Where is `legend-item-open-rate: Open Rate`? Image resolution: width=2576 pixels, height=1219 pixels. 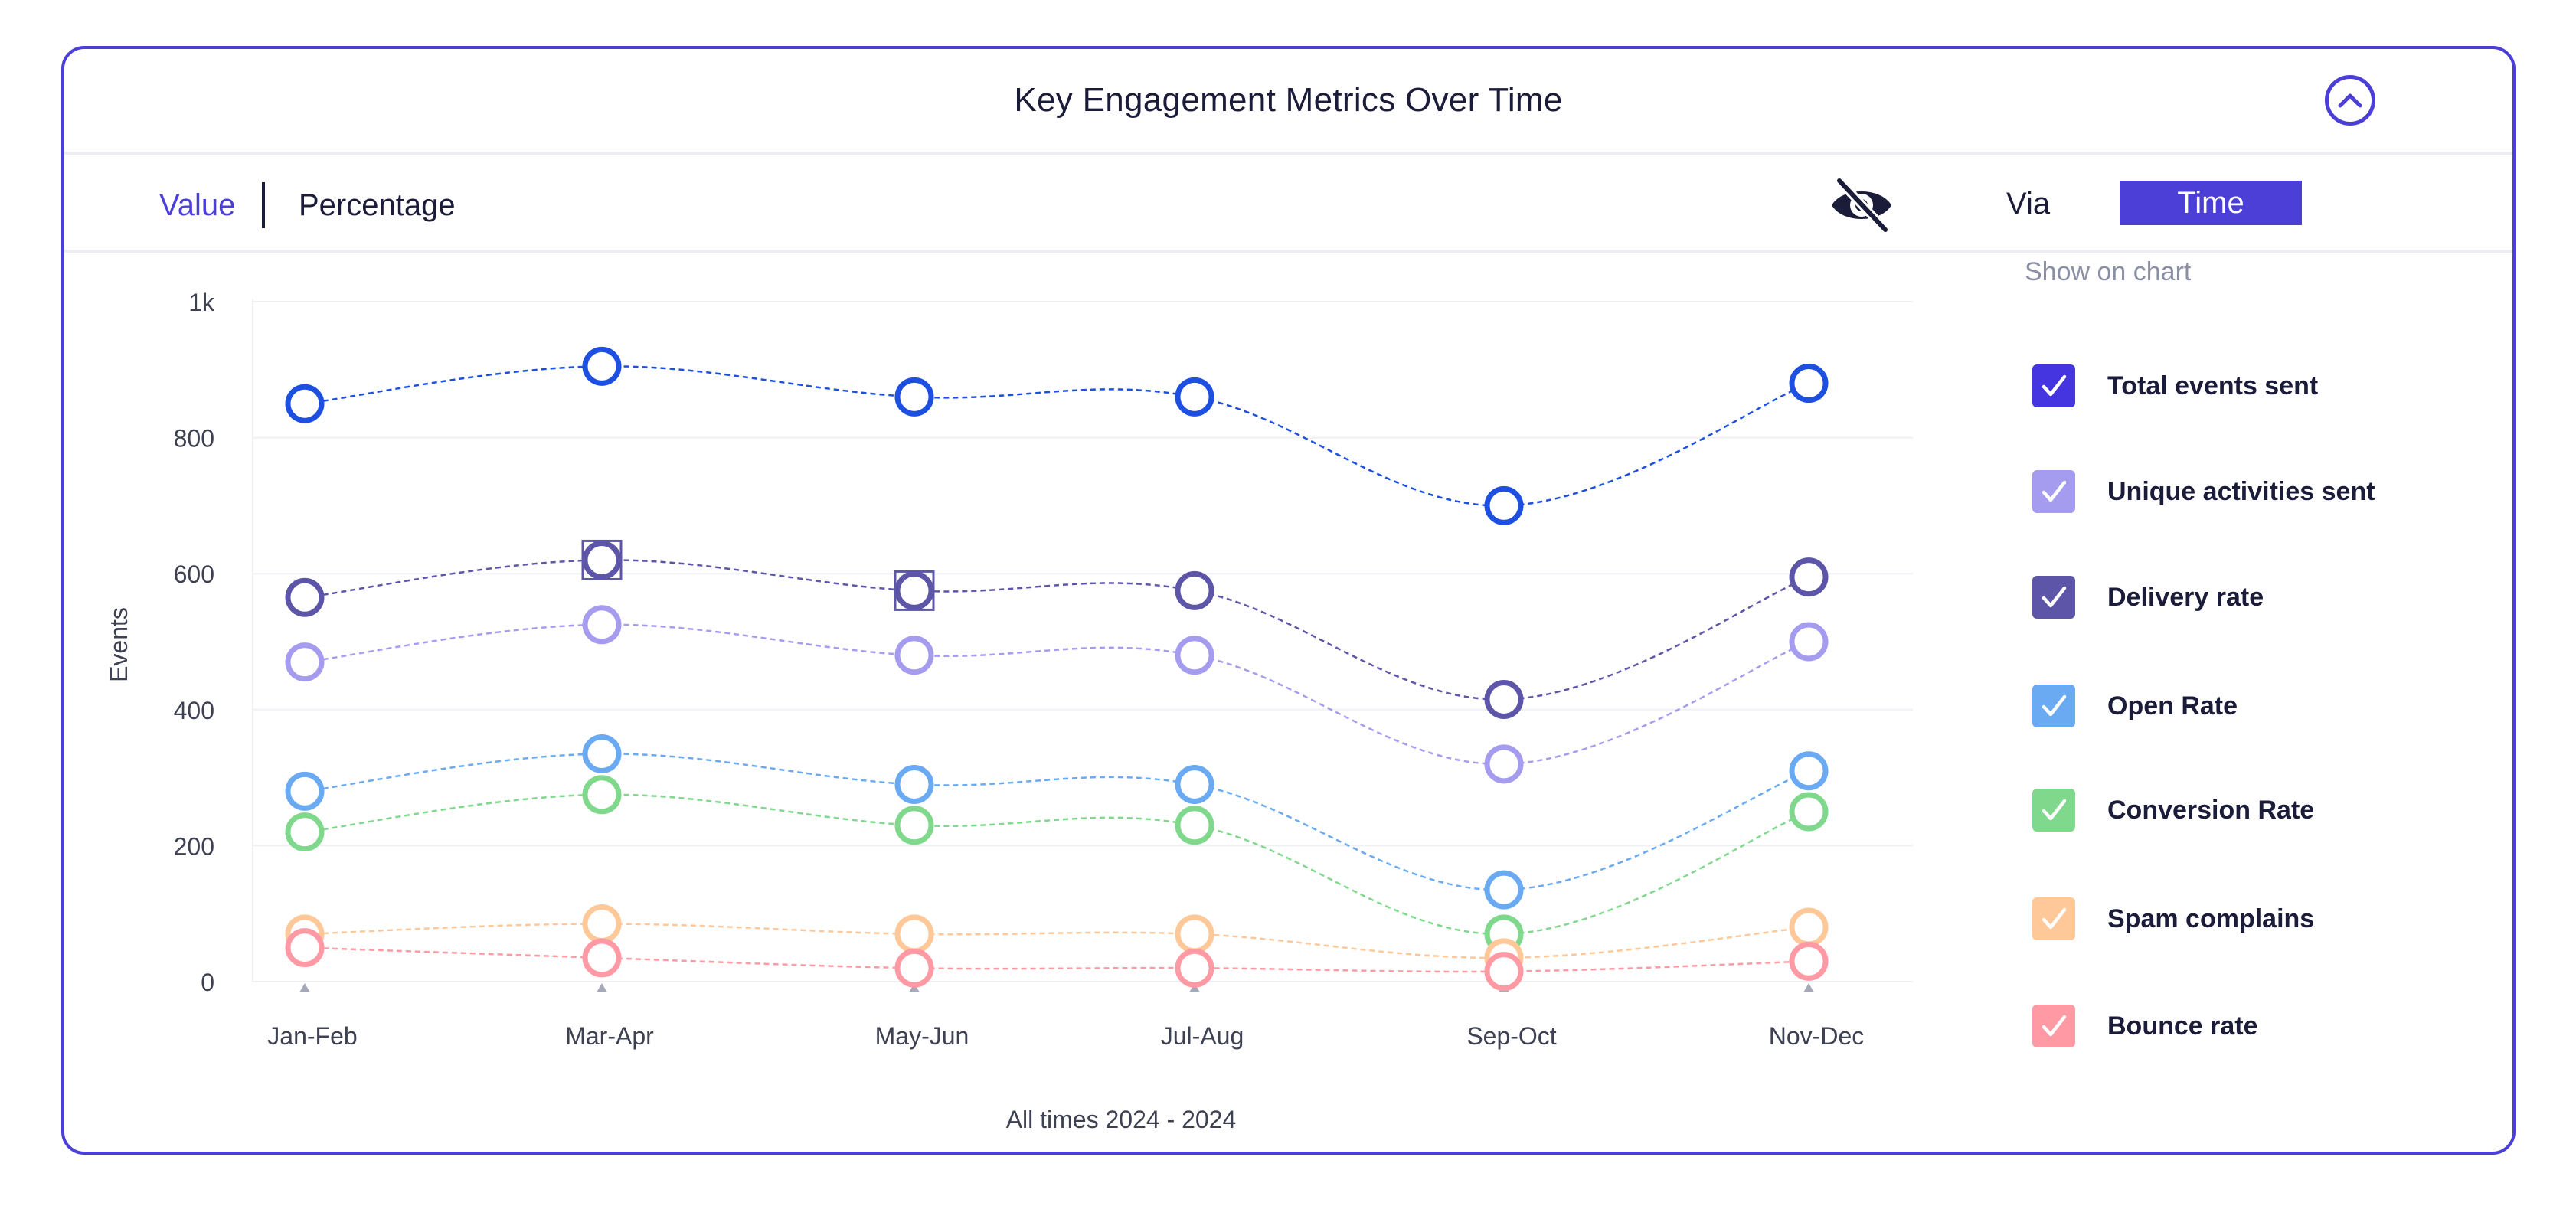 legend-item-open-rate: Open Rate is located at coordinates (2135, 706).